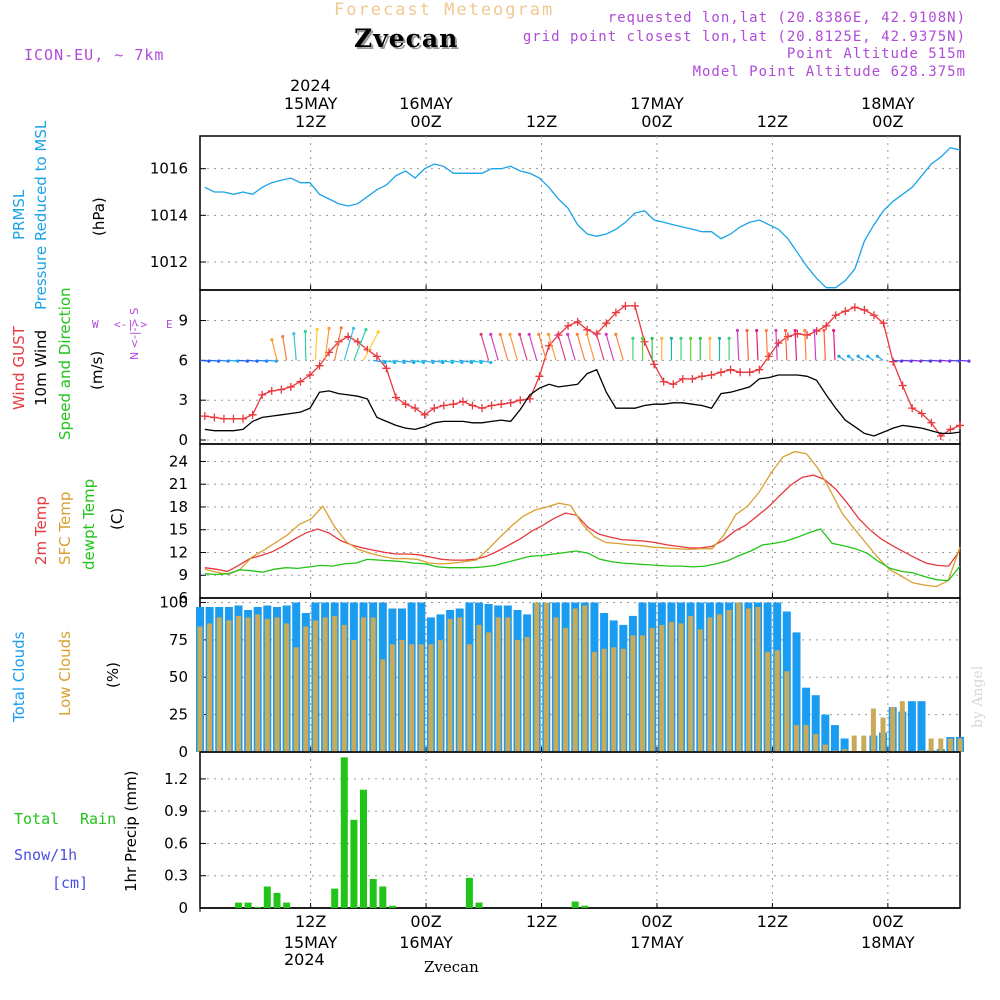 This screenshot has height=1000, width=1000. What do you see at coordinates (178, 484) in the screenshot?
I see `y-tick-label: 21` at bounding box center [178, 484].